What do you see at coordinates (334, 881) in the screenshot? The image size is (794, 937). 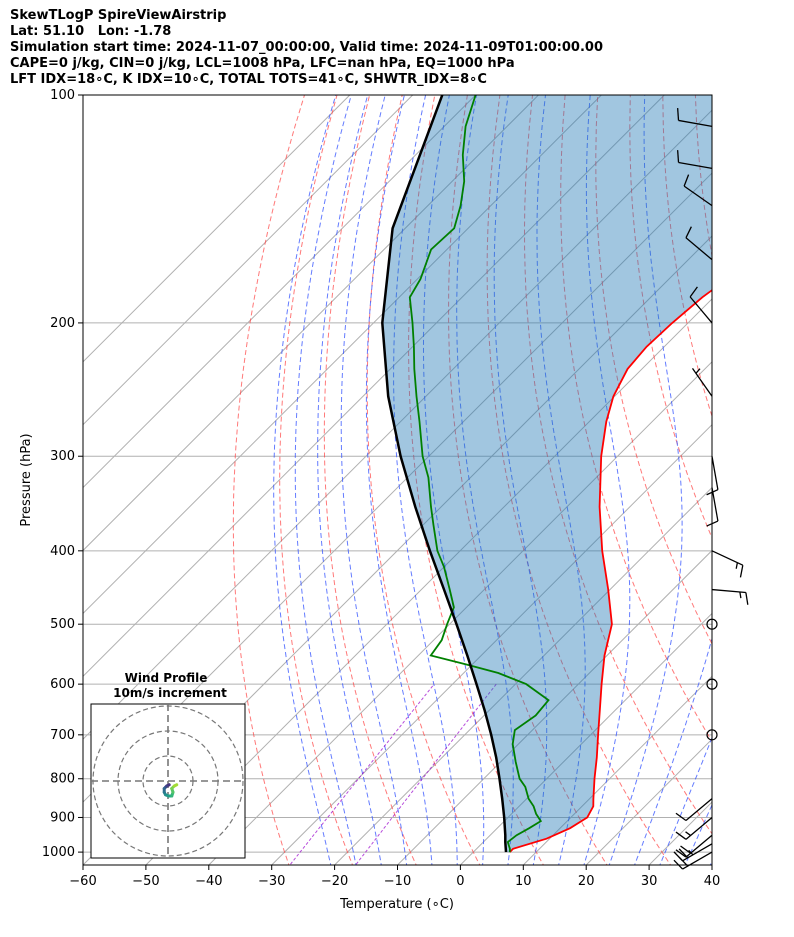 I see `x-tick-label: −20` at bounding box center [334, 881].